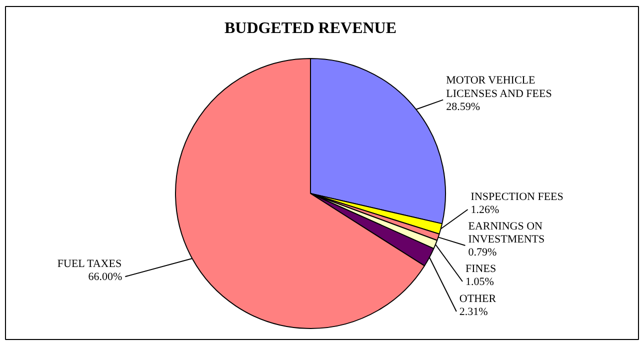  Describe the element at coordinates (517, 196) in the screenshot. I see `slice-label: INSPECTION FEES` at that location.